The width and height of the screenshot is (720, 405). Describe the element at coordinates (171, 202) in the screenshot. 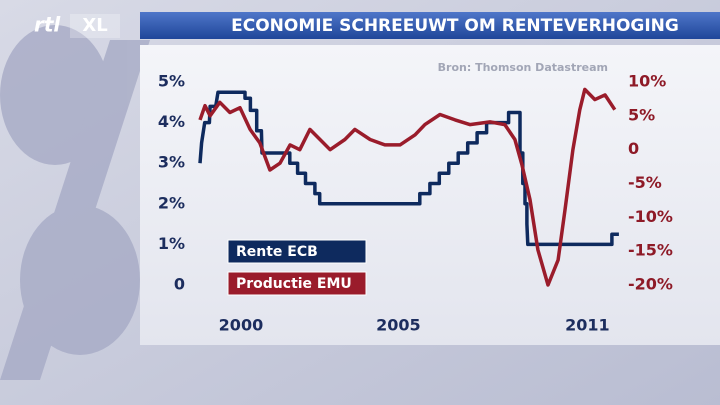

I see `y-tick-label: 2%` at that location.